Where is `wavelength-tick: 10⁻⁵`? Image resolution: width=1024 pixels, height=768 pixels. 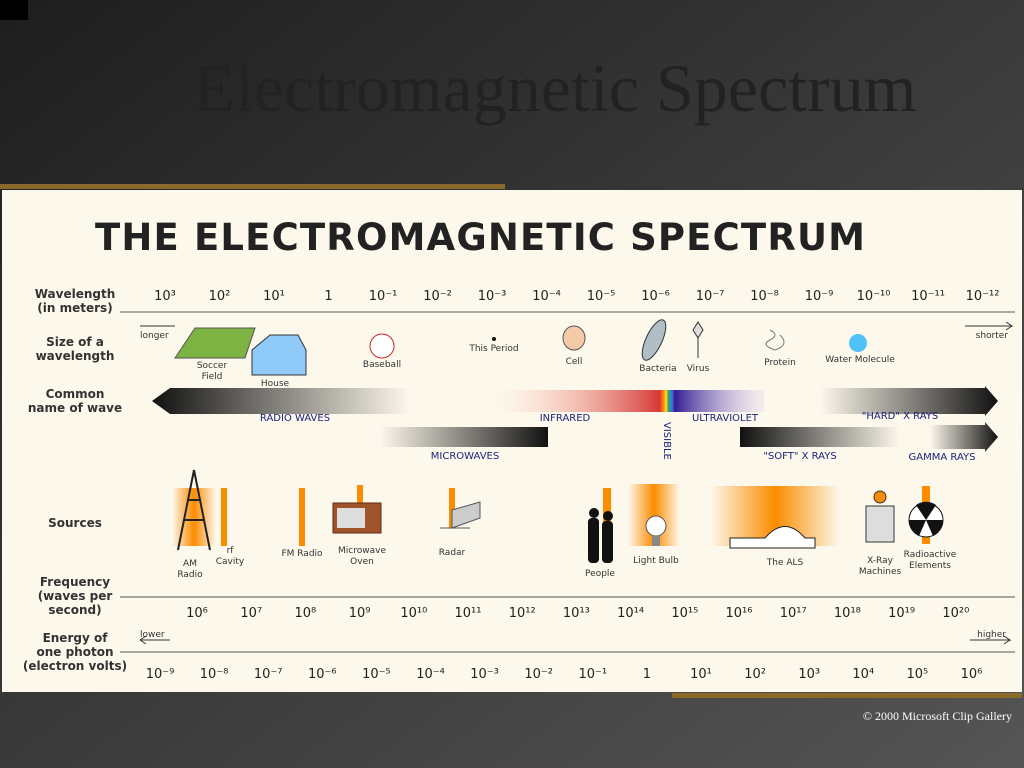
wavelength-tick: 10⁻⁵ is located at coordinates (601, 296).